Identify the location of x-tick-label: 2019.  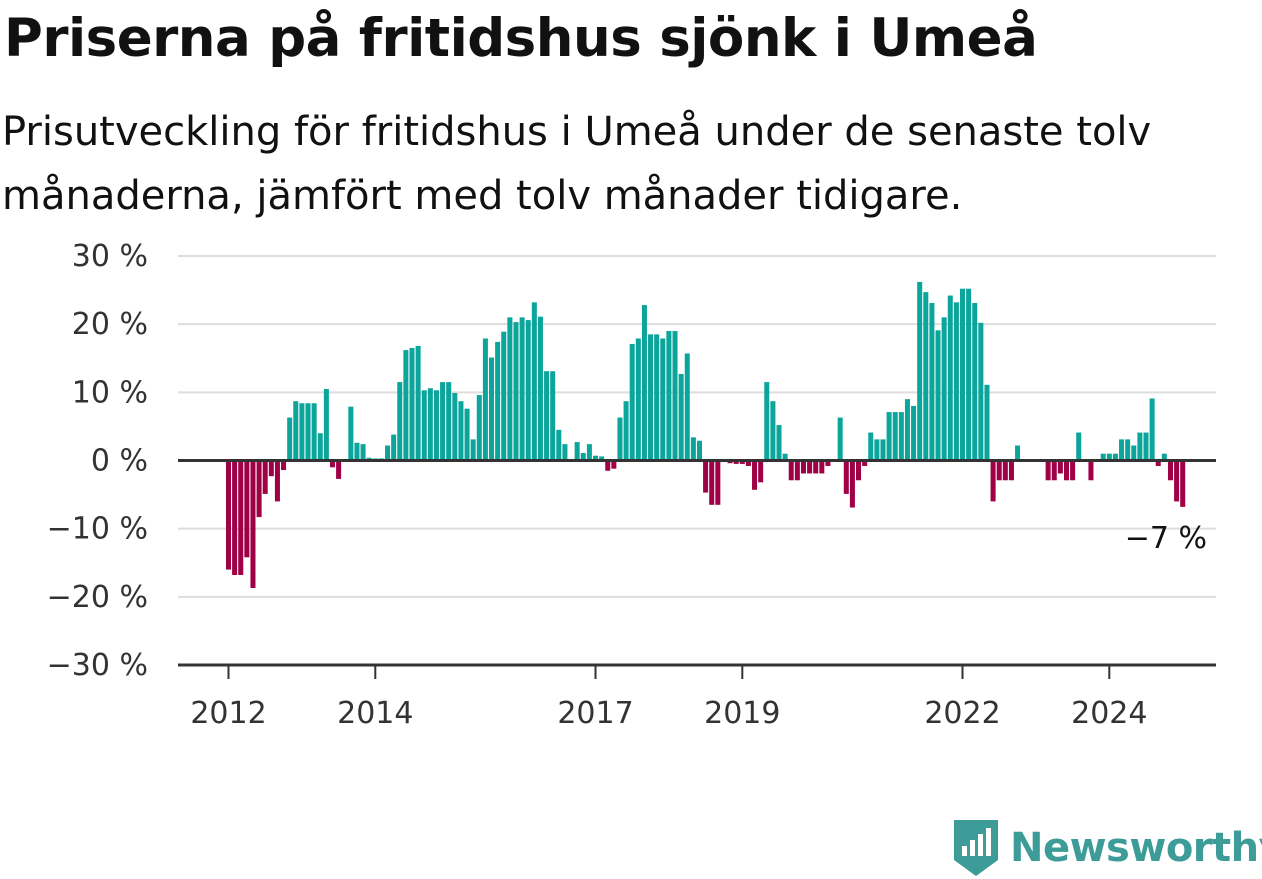
(742, 713).